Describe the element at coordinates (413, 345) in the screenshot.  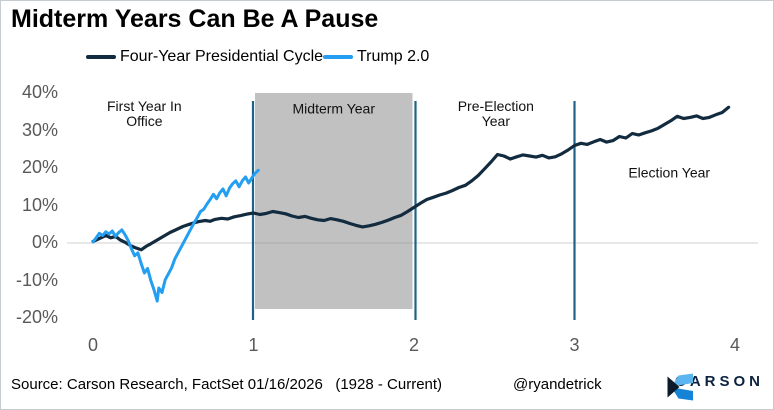
I see `x-tick-2: 2` at that location.